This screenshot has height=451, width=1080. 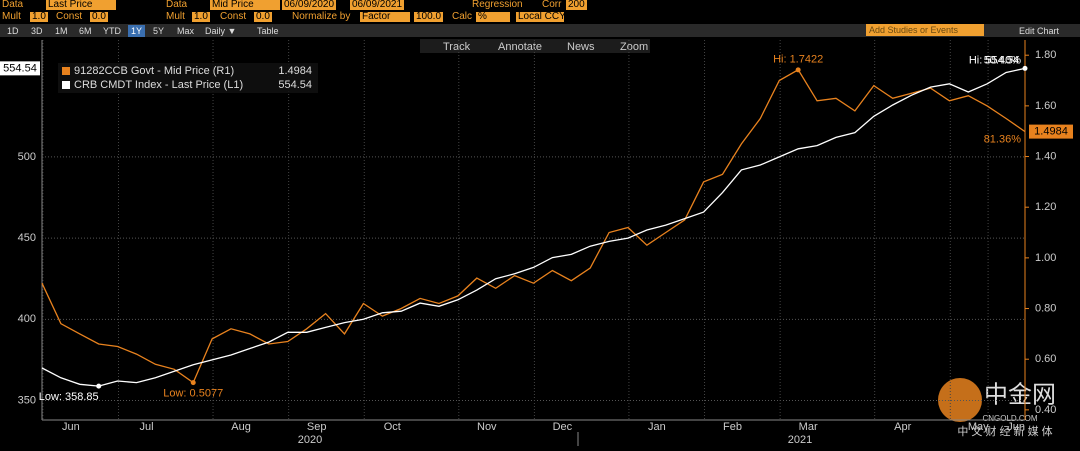 I want to click on last-value: 554.54, so click(x=20, y=68).